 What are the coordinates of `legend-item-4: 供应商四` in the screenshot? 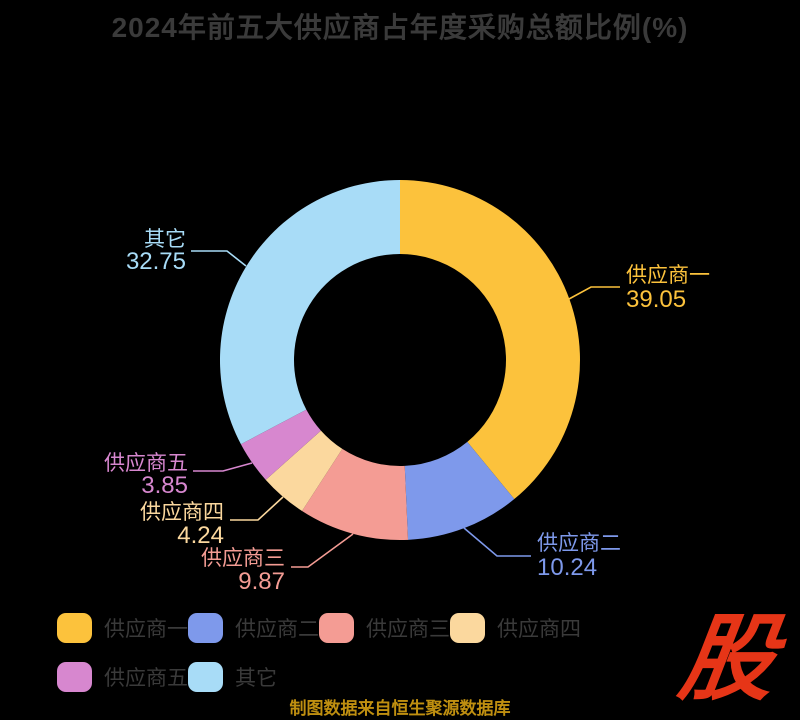 It's located at (515, 628).